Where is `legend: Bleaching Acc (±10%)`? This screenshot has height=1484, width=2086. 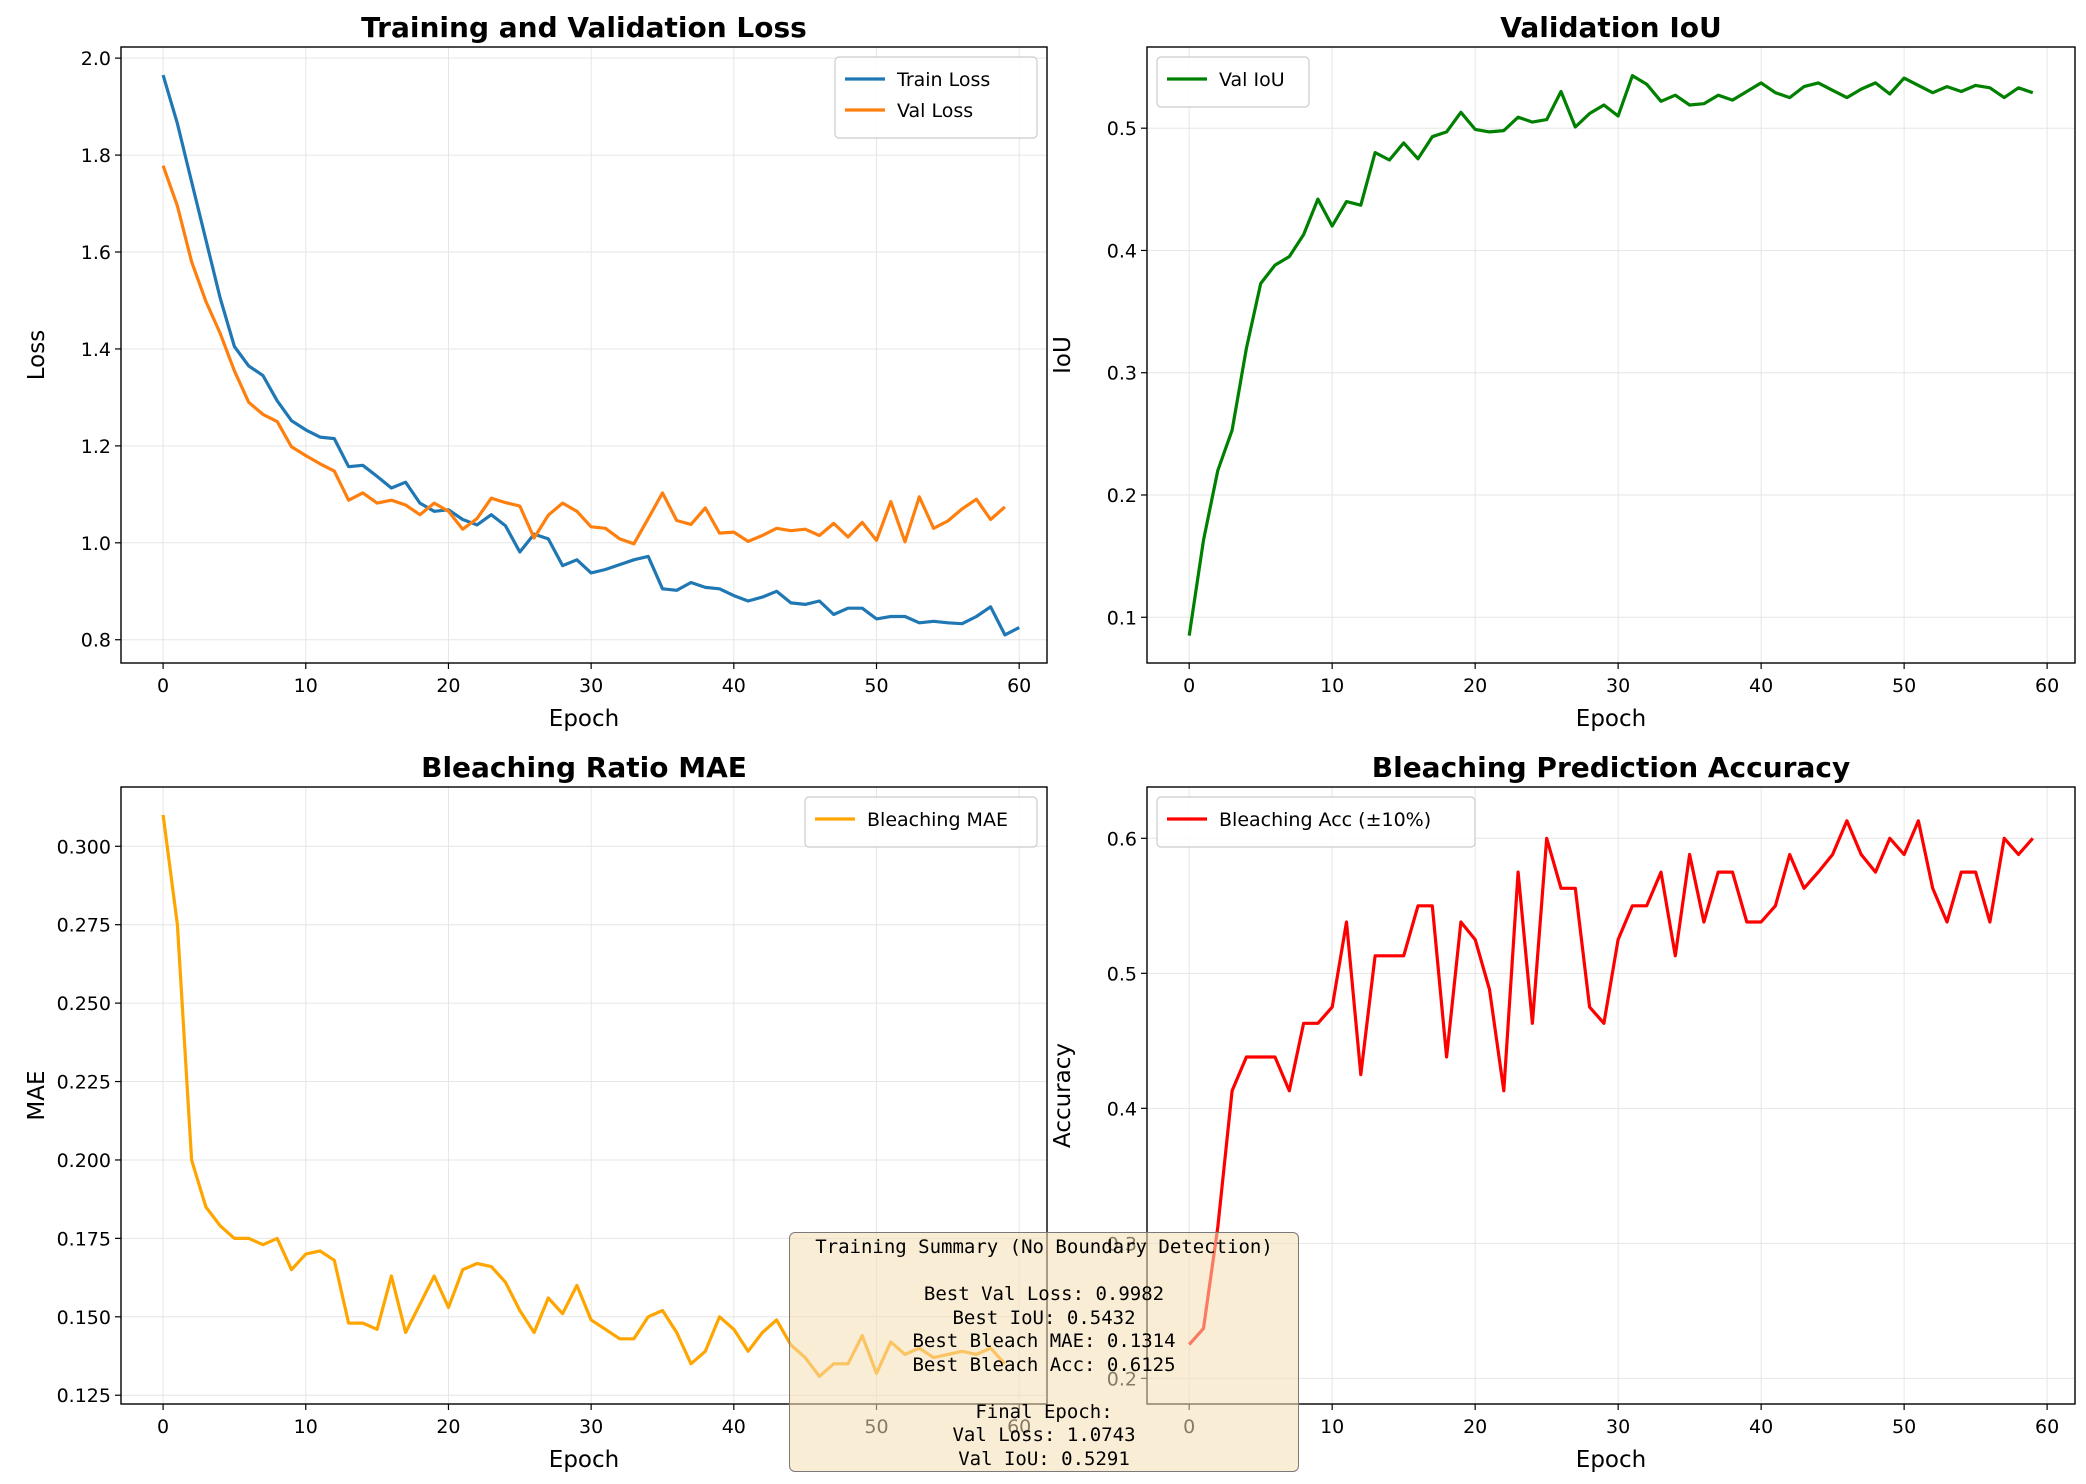
legend: Bleaching Acc (±10%) is located at coordinates (1316, 822).